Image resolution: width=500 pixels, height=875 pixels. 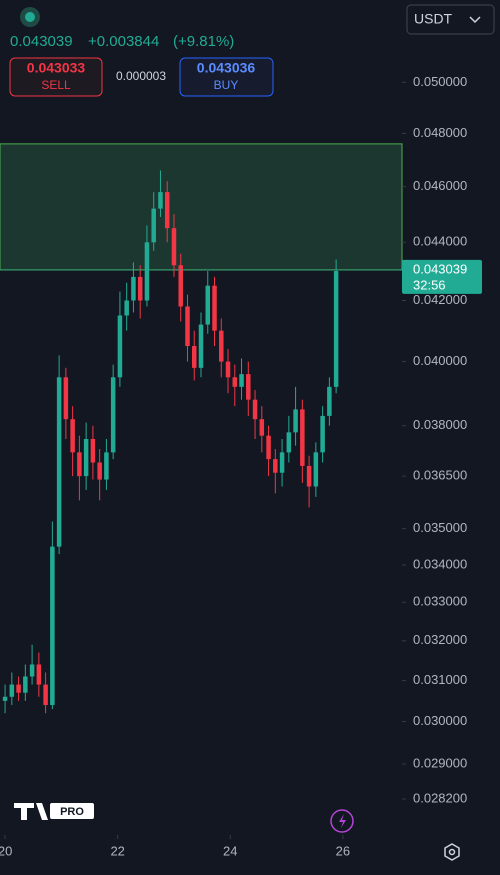 What do you see at coordinates (201, 207) in the screenshot?
I see `zone` at bounding box center [201, 207].